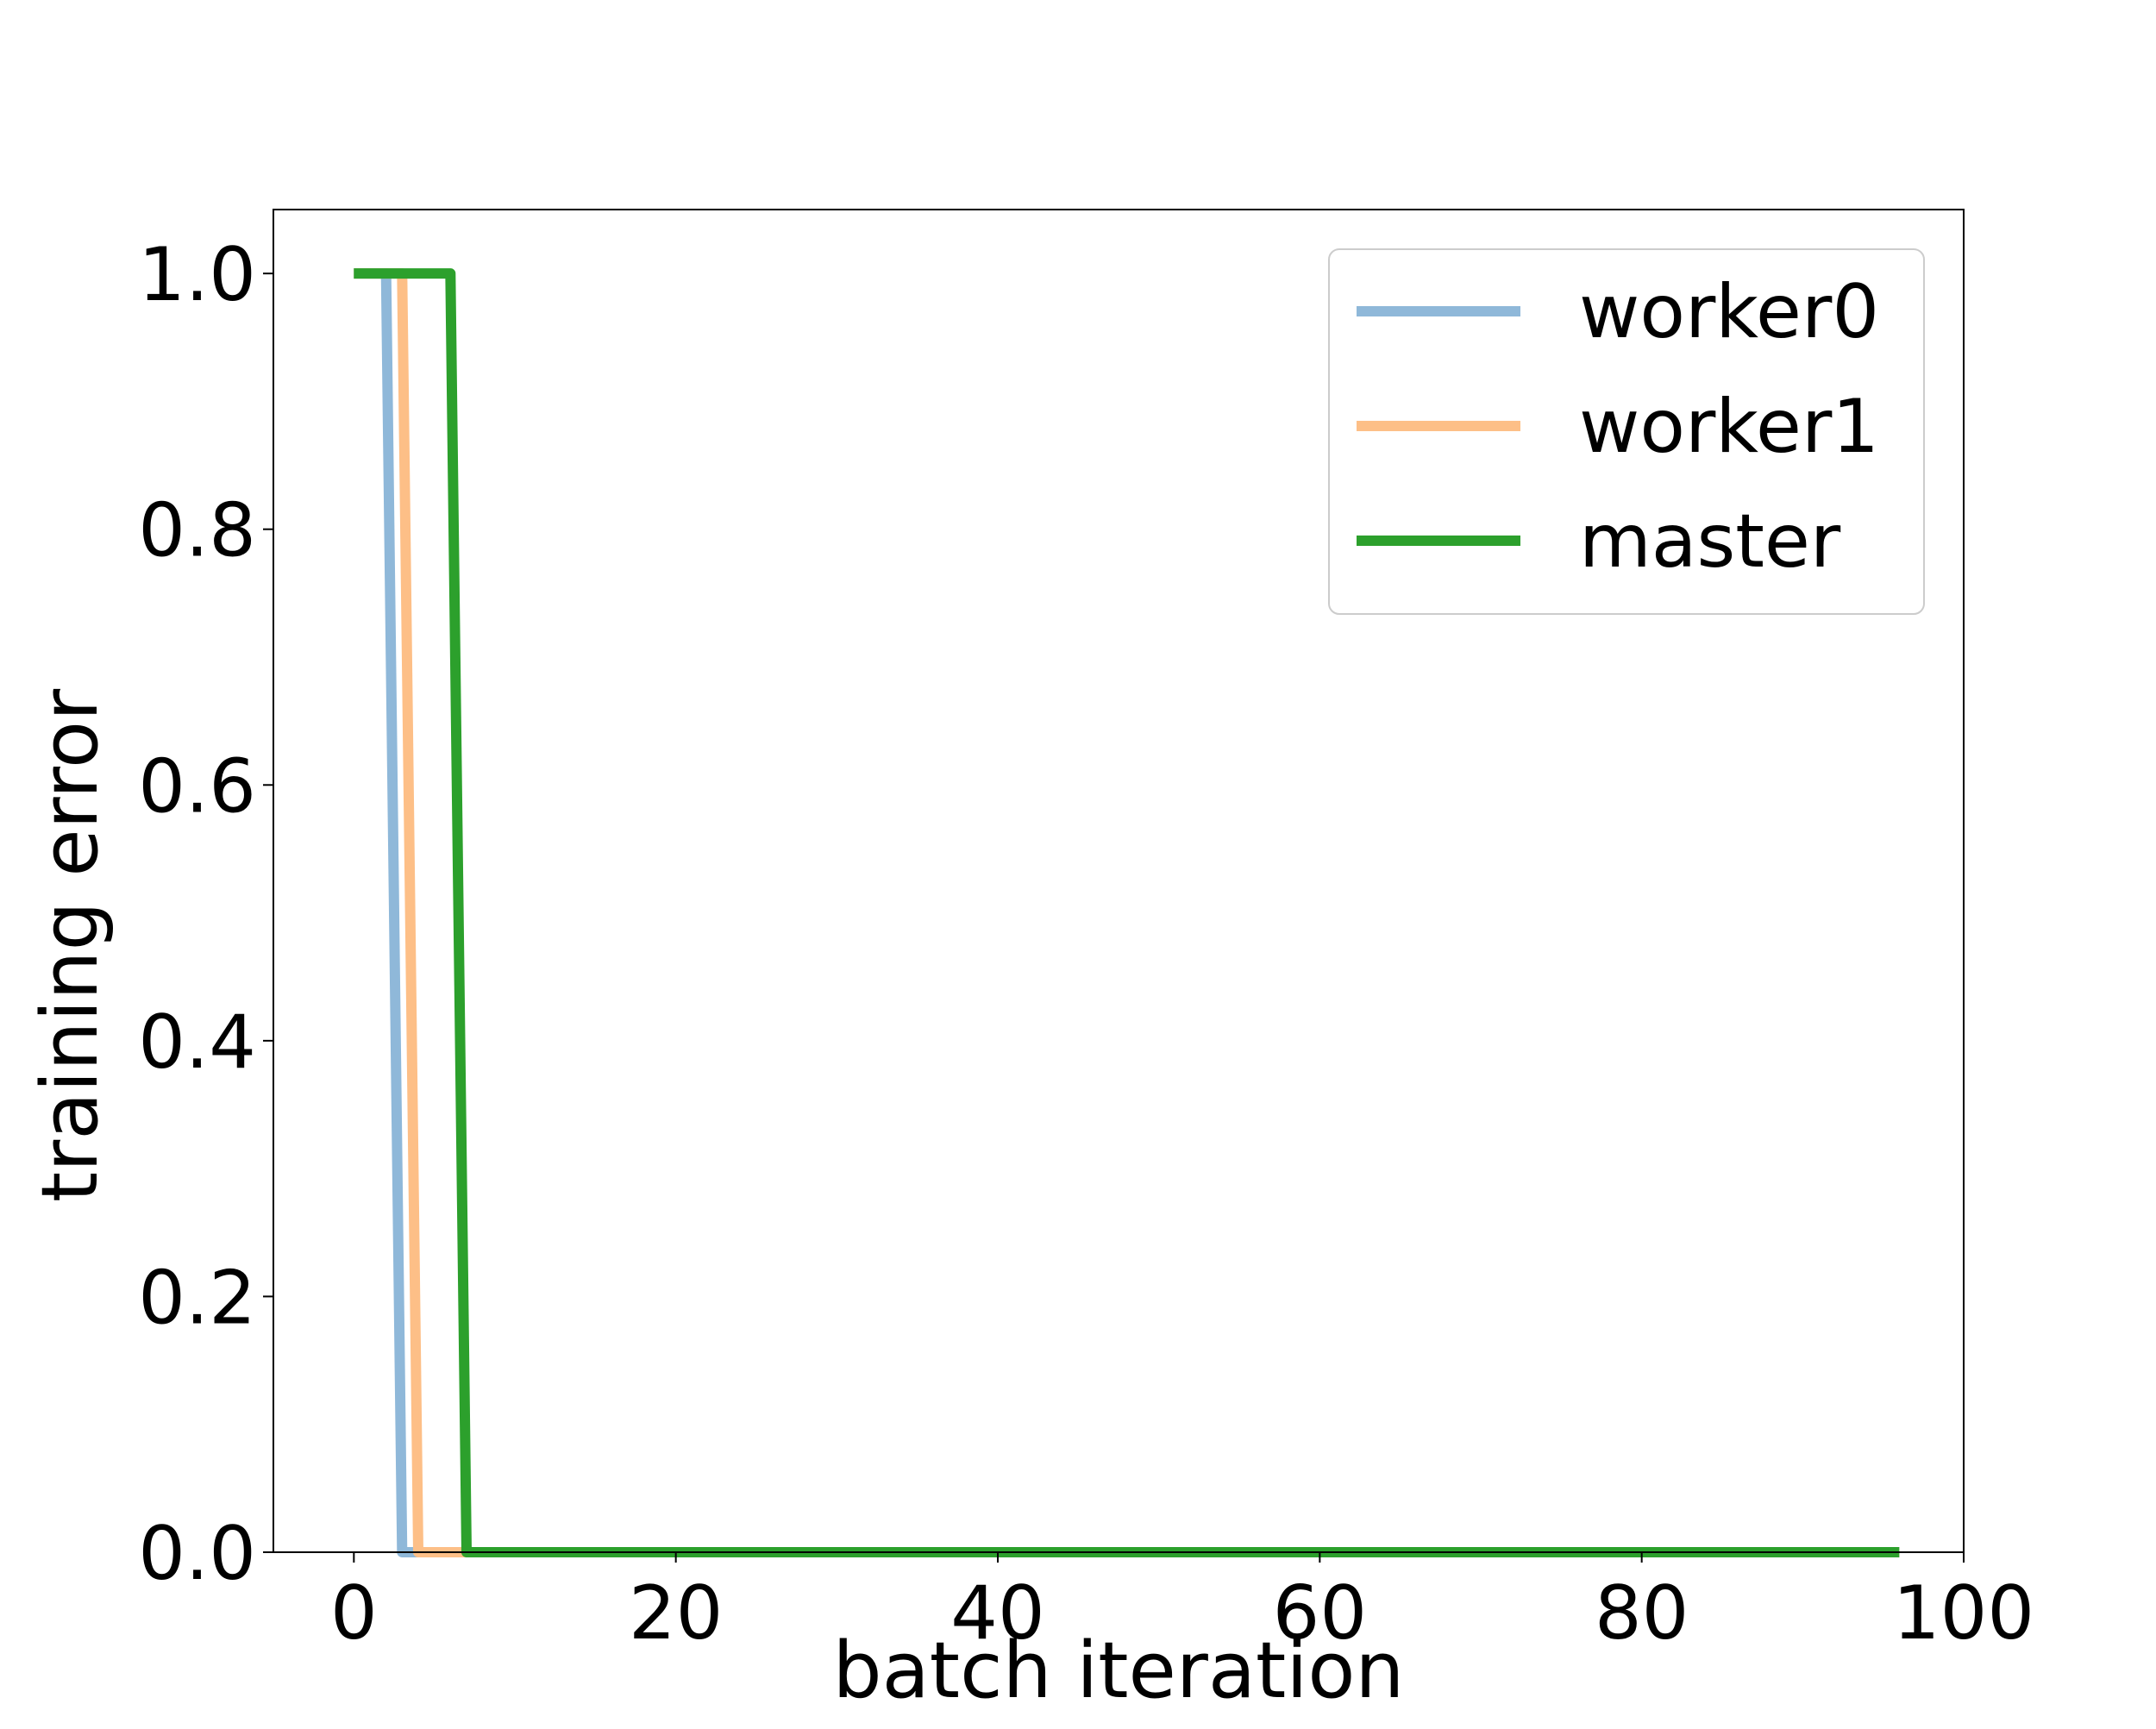  Describe the element at coordinates (197, 275) in the screenshot. I see `y-tick-label: 1.0` at that location.